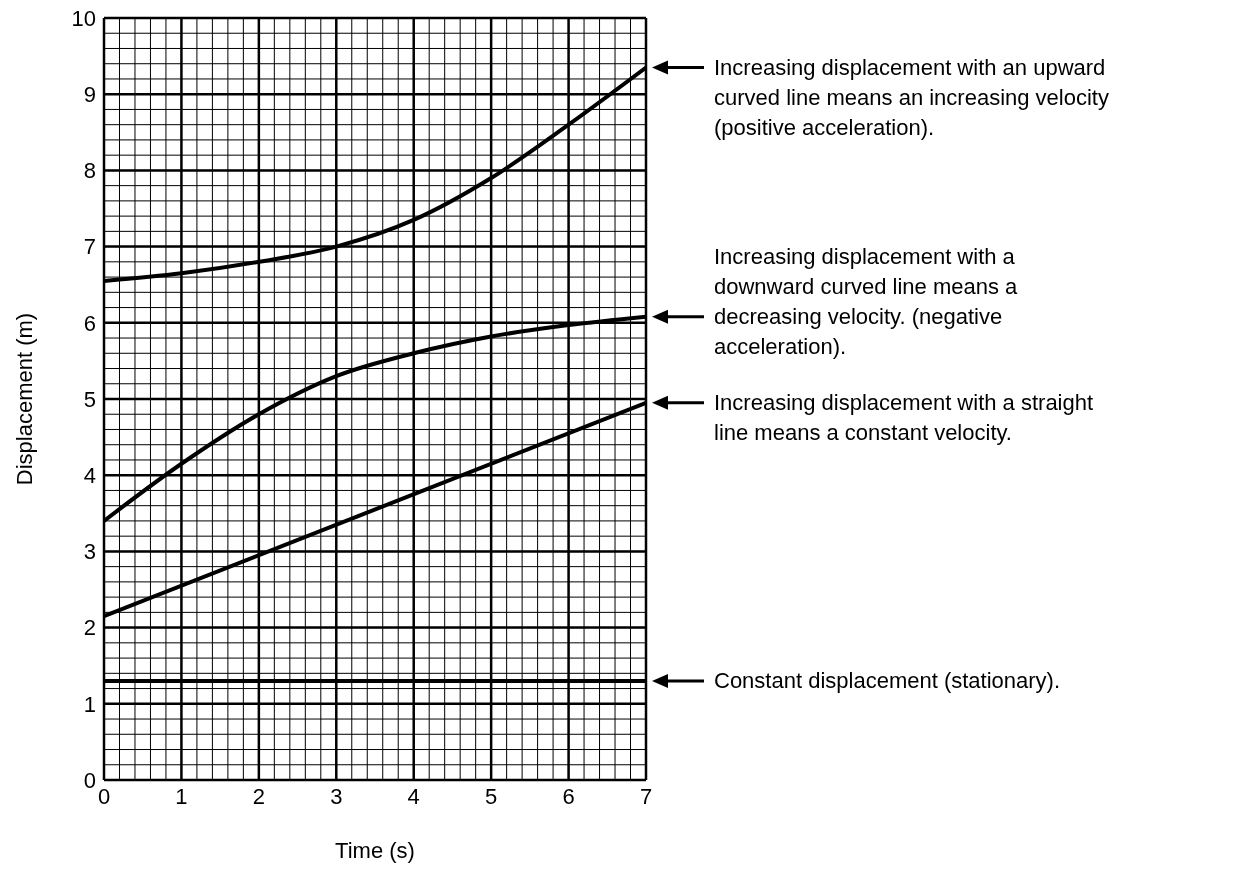  Describe the element at coordinates (89, 780) in the screenshot. I see `y-tick-label: 0` at that location.